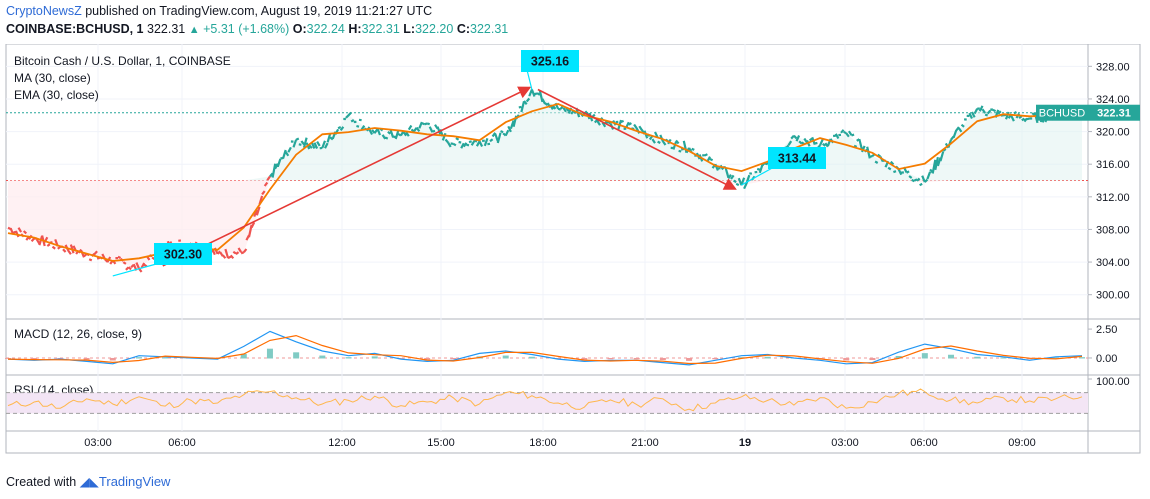 Image resolution: width=1150 pixels, height=499 pixels. What do you see at coordinates (122, 61) in the screenshot?
I see `price-pane-title: Bitcoin Cash / U.S. Dollar, 1, COINBASE` at bounding box center [122, 61].